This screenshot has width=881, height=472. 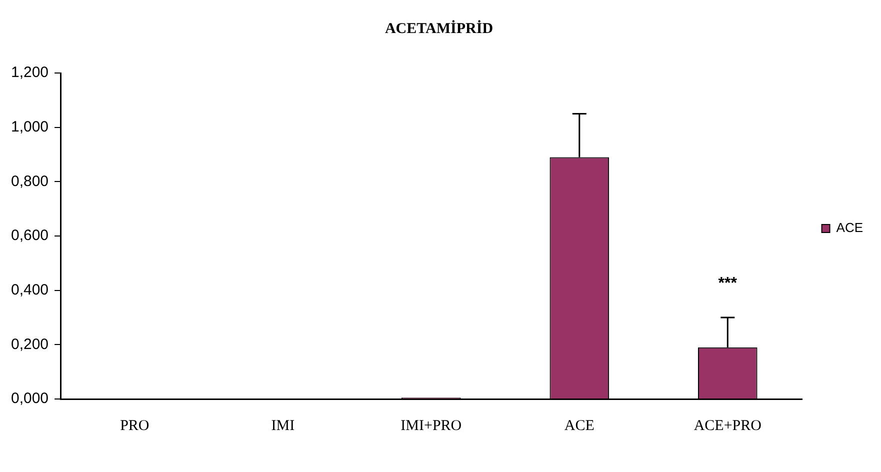 What do you see at coordinates (29, 235) in the screenshot?
I see `y-tick-label: 0,600` at bounding box center [29, 235].